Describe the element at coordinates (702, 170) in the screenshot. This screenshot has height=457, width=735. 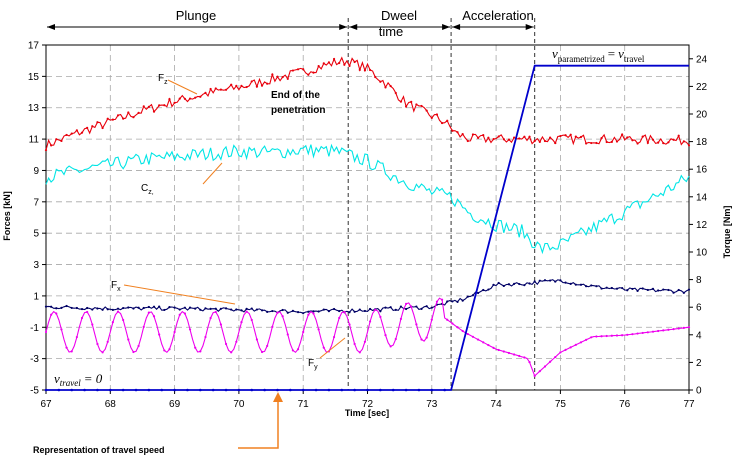
I see `y-tick-label-right: 16` at that location.